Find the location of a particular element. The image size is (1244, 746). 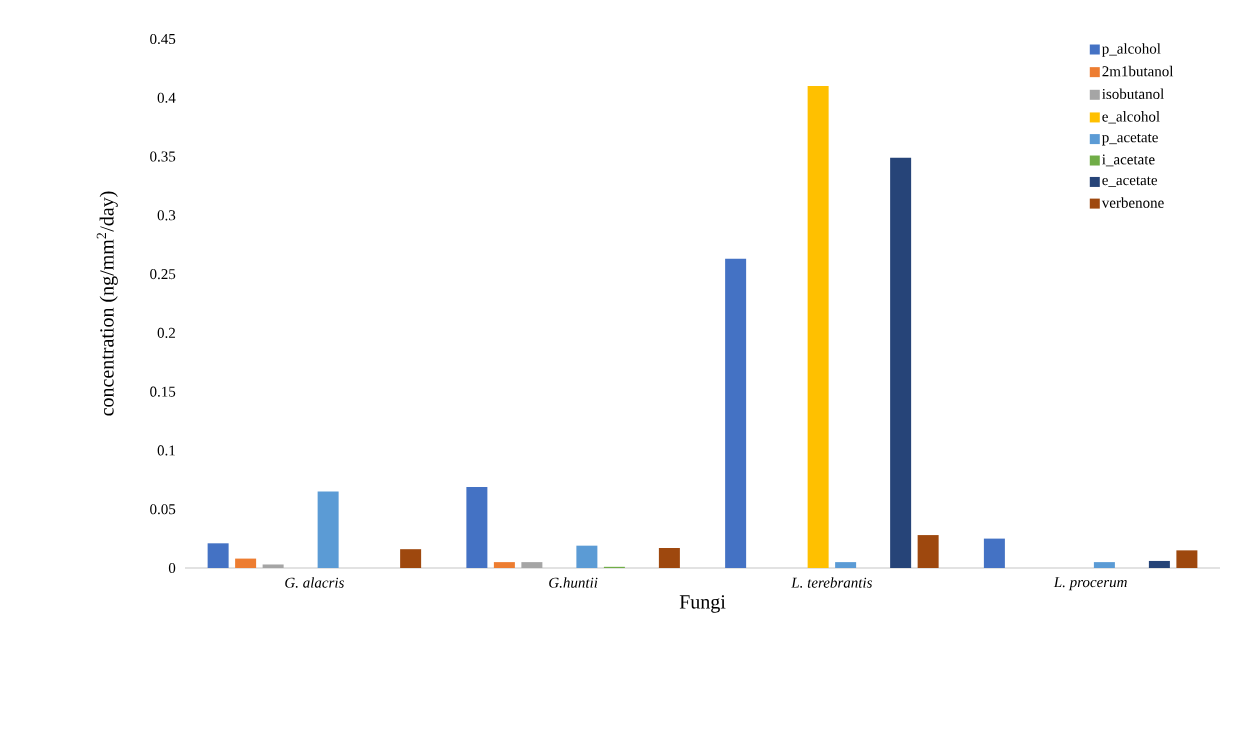

legend-label: verbenone is located at coordinates (1132, 202).